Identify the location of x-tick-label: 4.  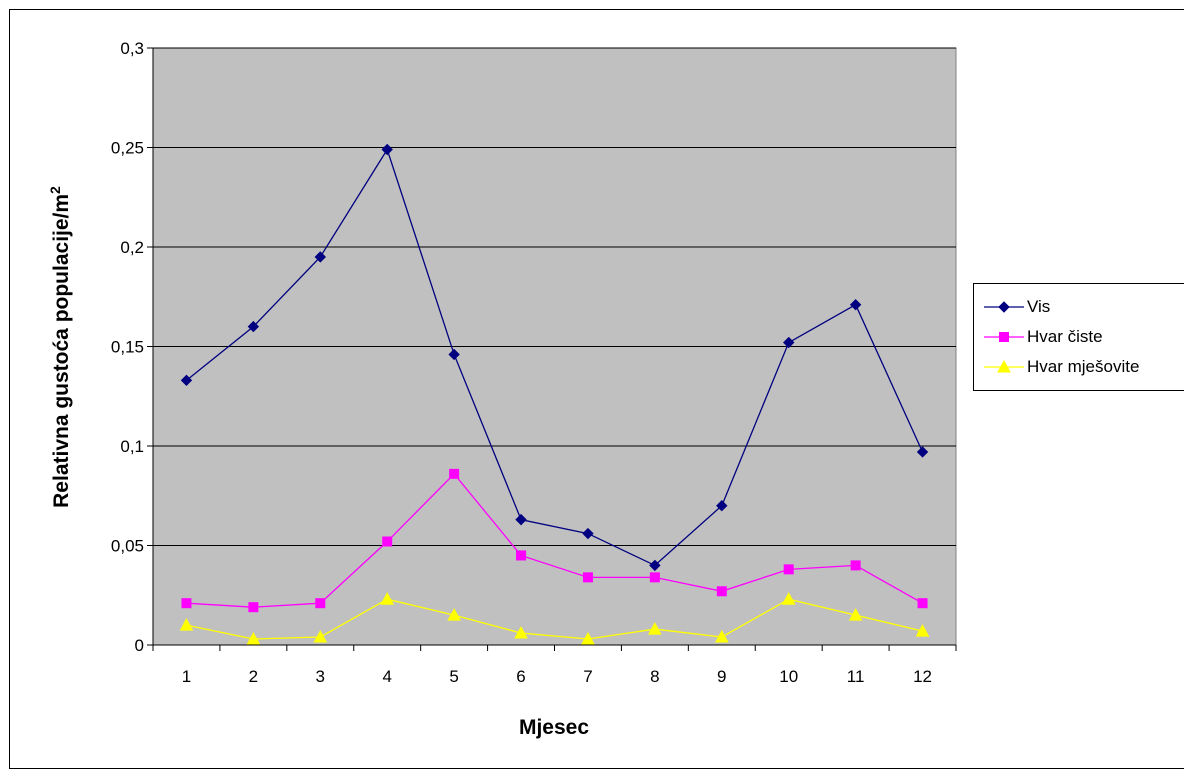
(386, 676).